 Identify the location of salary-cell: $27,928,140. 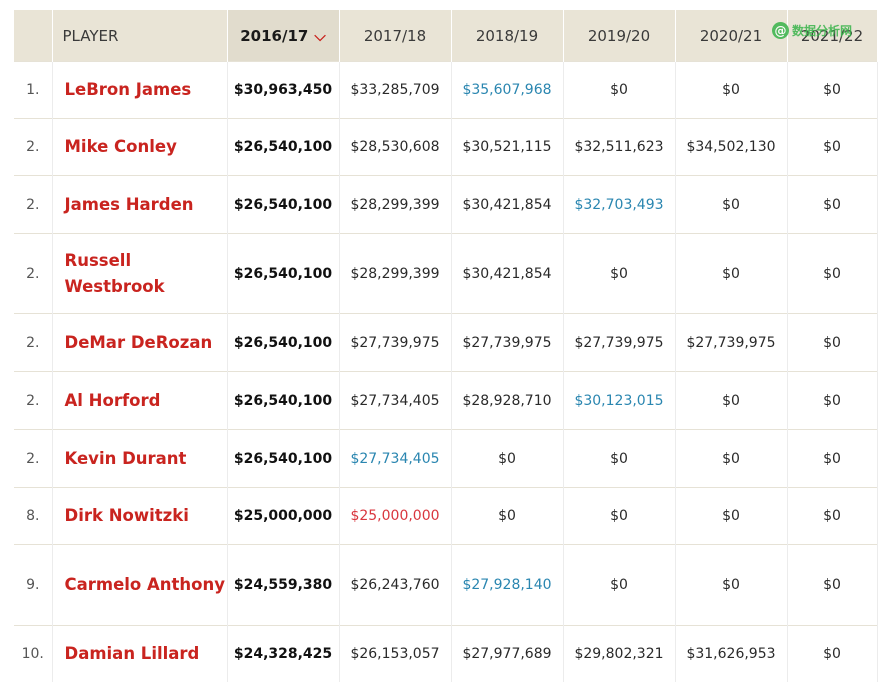
(507, 585).